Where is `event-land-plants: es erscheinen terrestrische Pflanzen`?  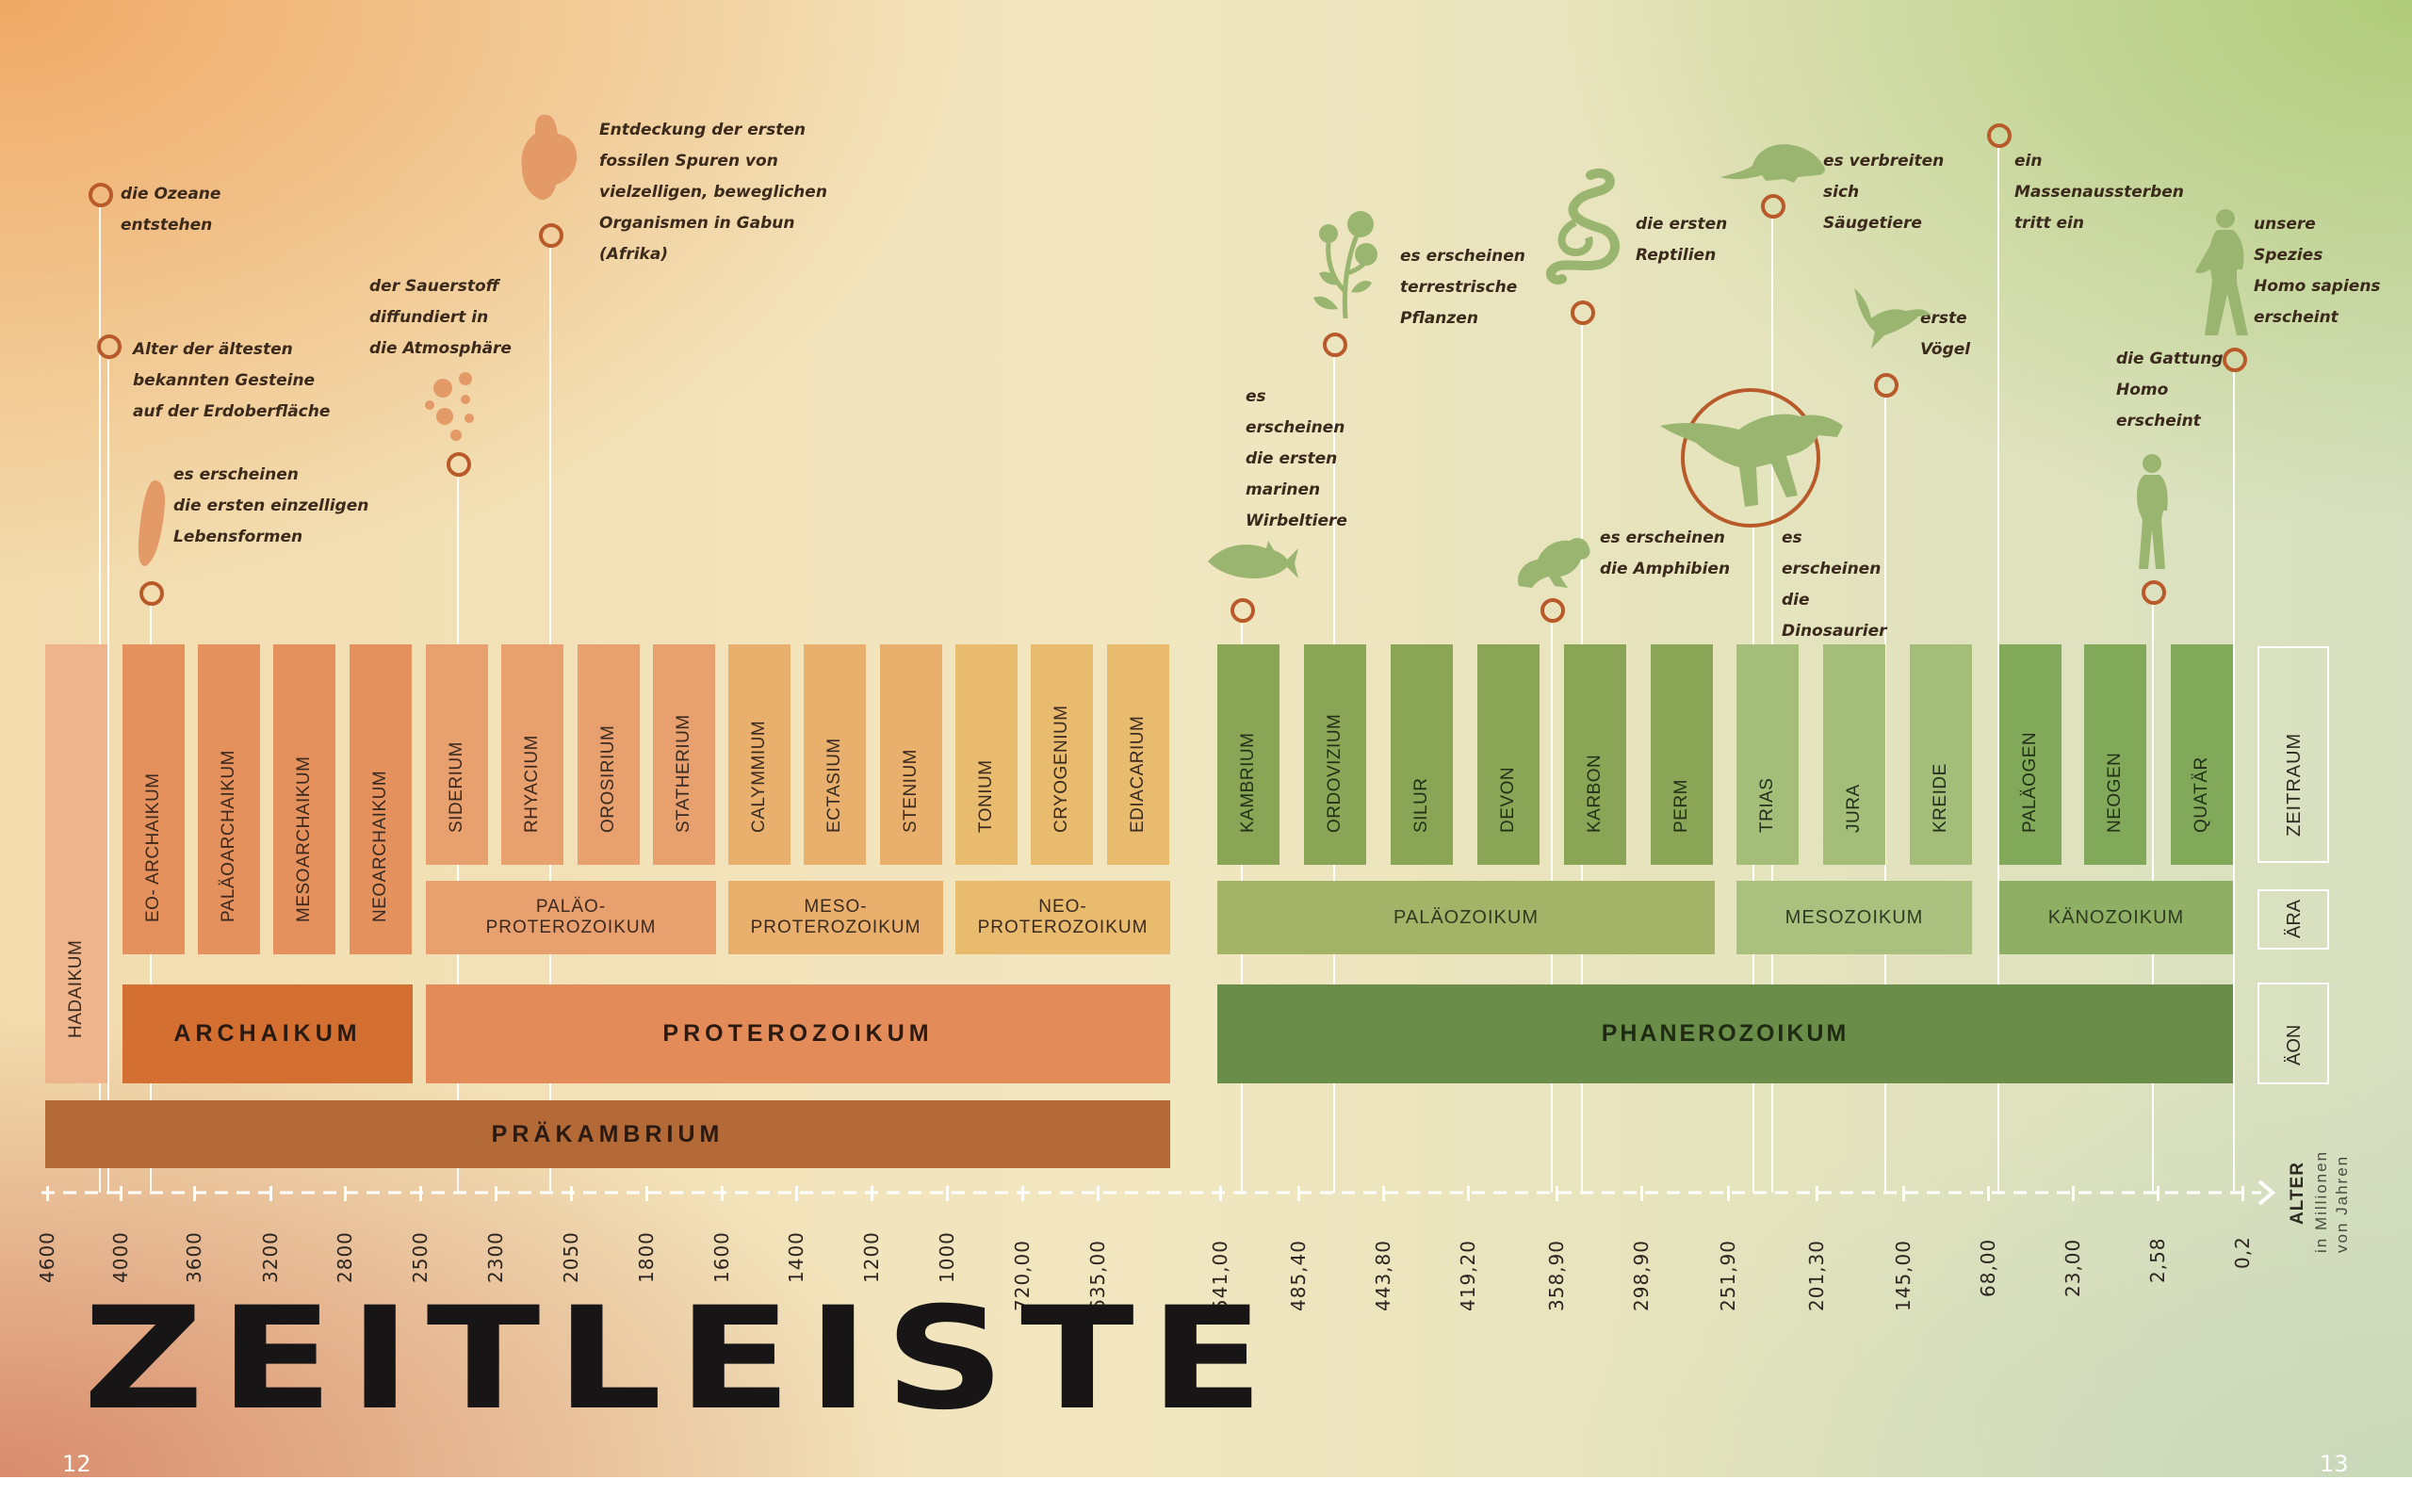
event-land-plants: es erscheinen terrestrische Pflanzen is located at coordinates (1462, 287).